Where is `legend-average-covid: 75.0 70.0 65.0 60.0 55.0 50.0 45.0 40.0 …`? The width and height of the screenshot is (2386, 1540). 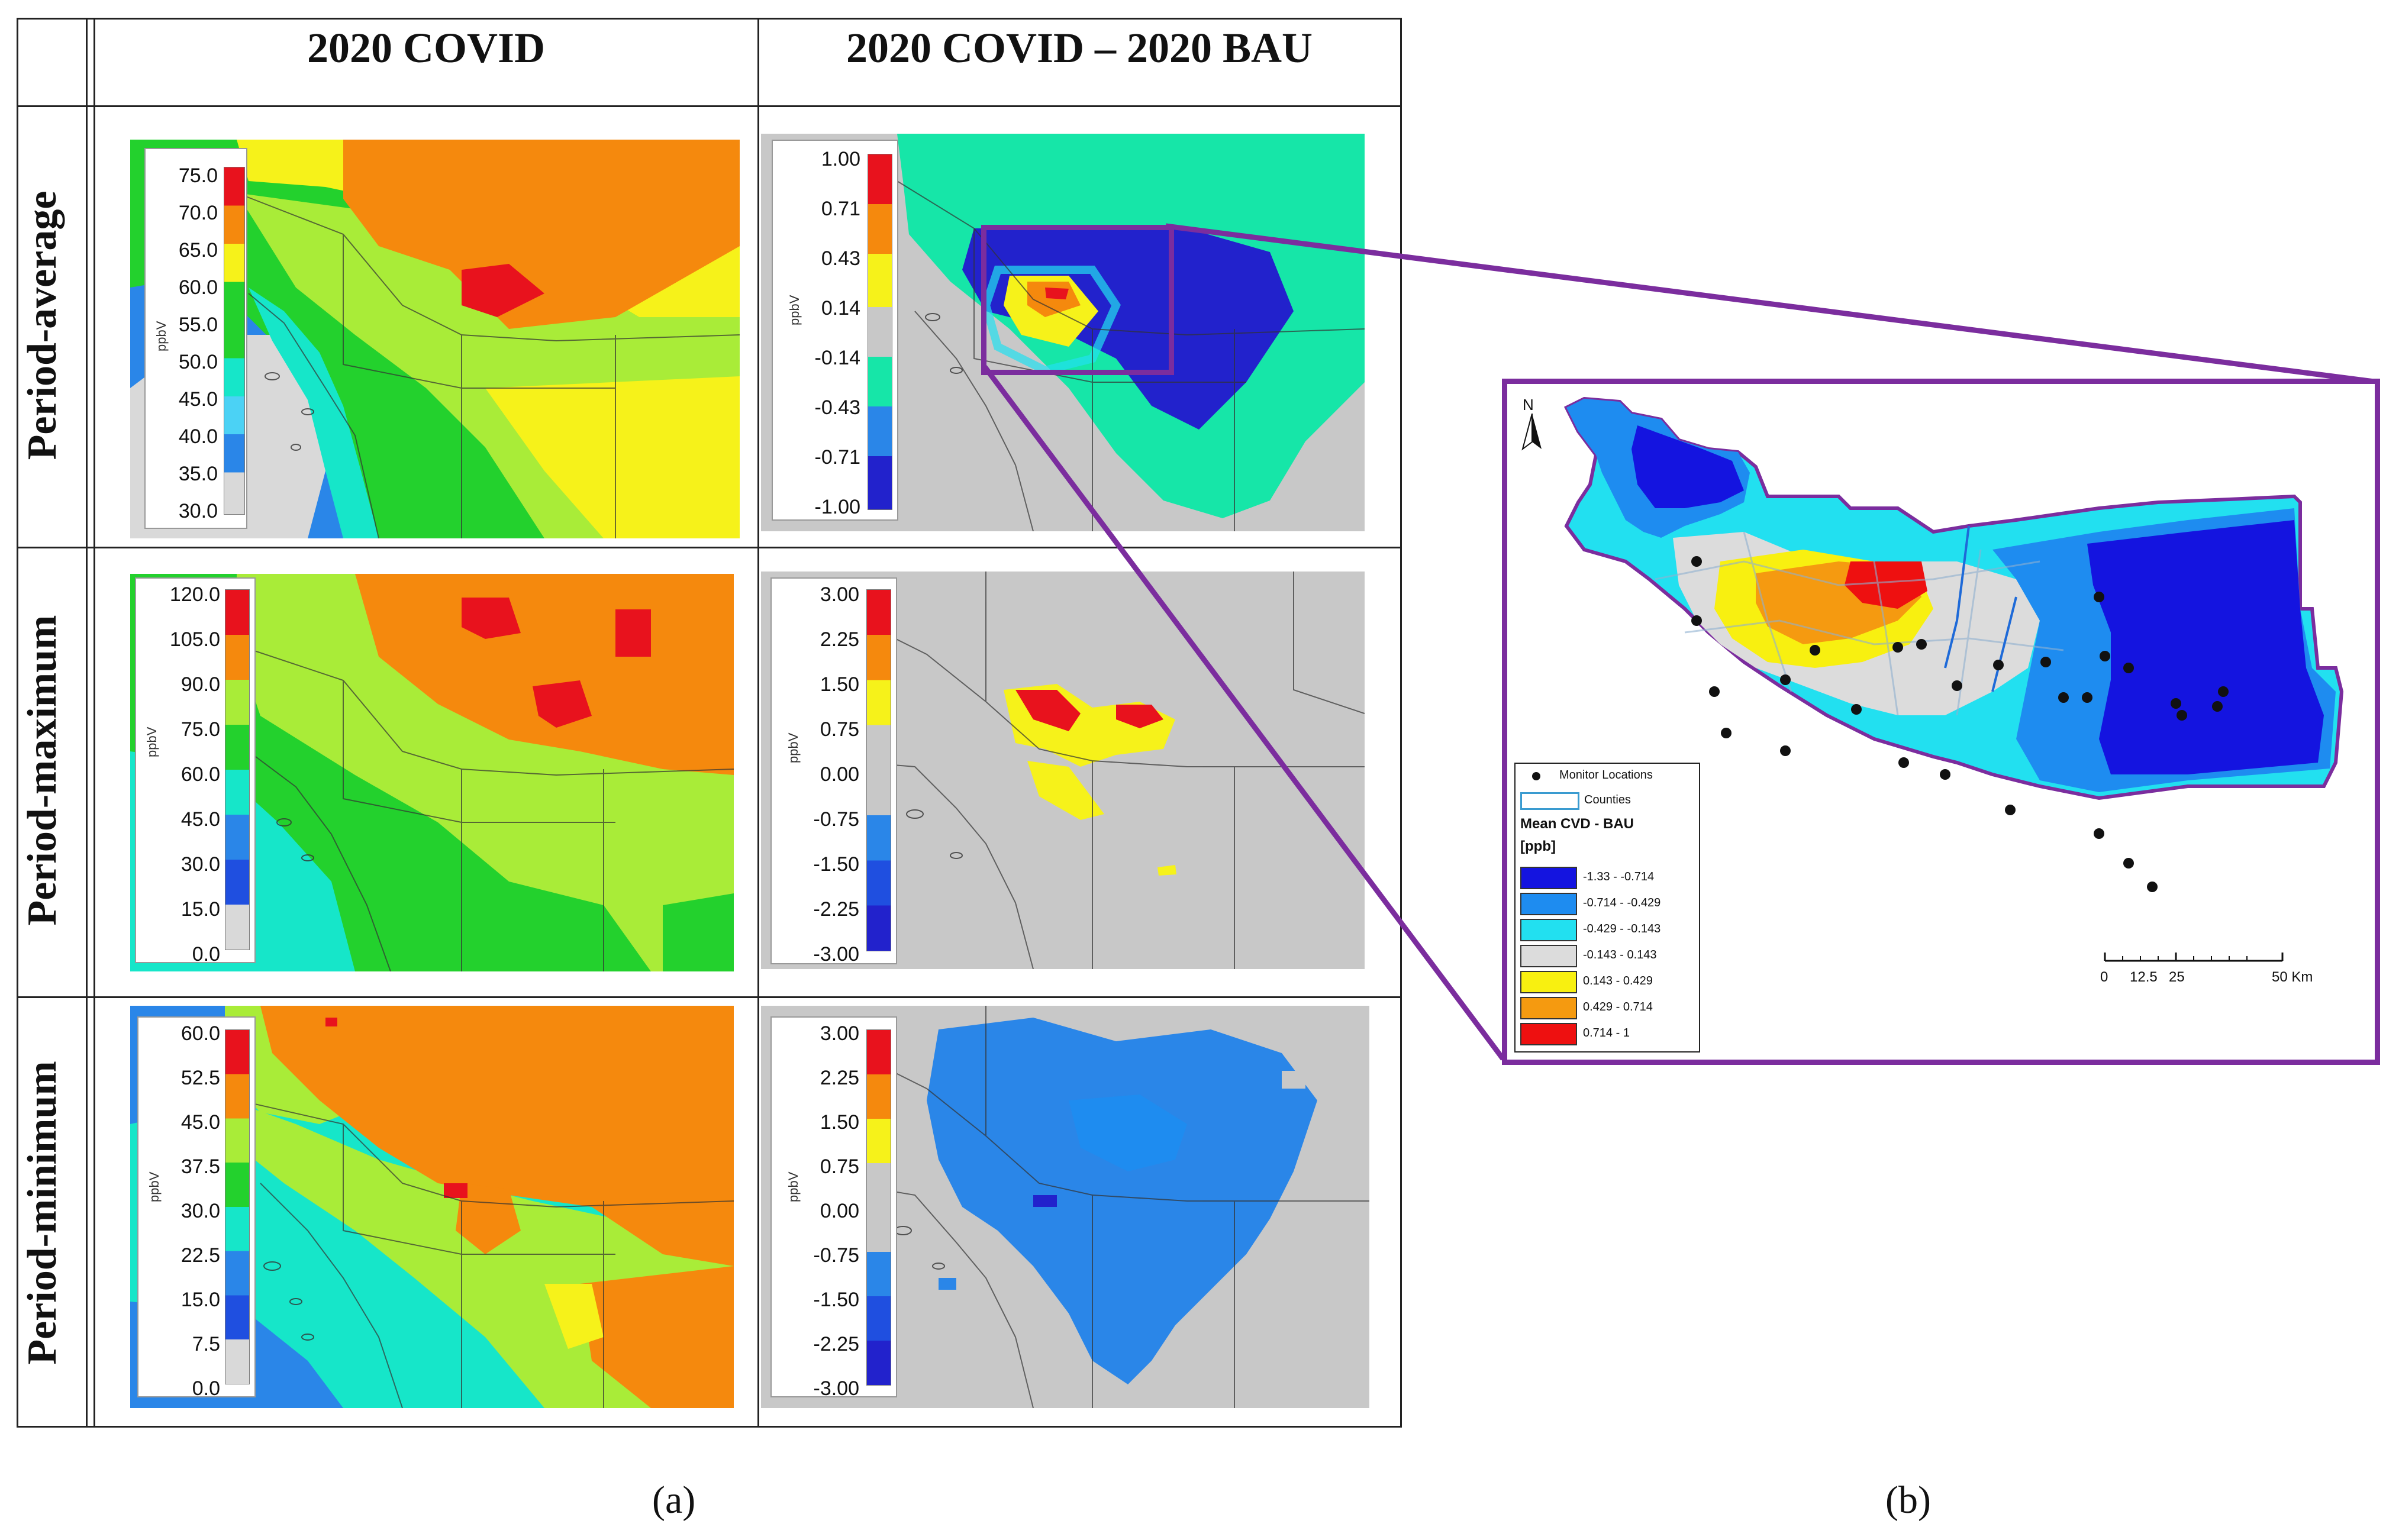 legend-average-covid: 75.0 70.0 65.0 60.0 55.0 50.0 45.0 40.0 … is located at coordinates (196, 338).